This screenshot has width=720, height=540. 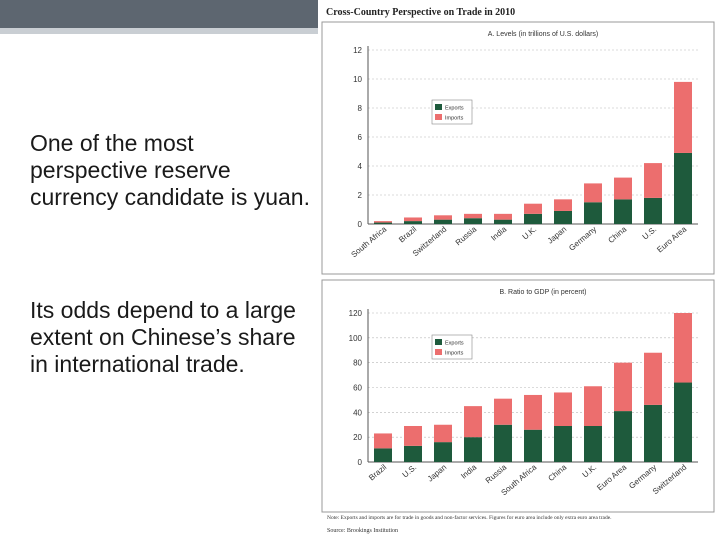 What do you see at coordinates (362, 531) in the screenshot?
I see `figure-source: Source: Brookings Institution` at bounding box center [362, 531].